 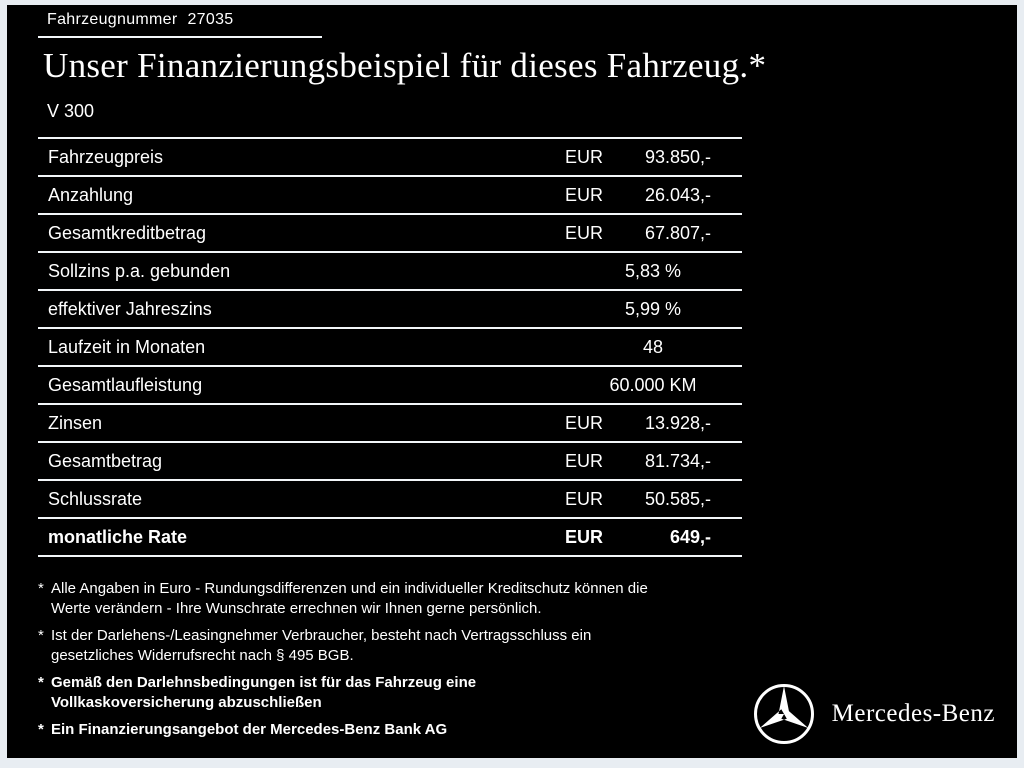 I want to click on row-value: 48, so click(x=653, y=346).